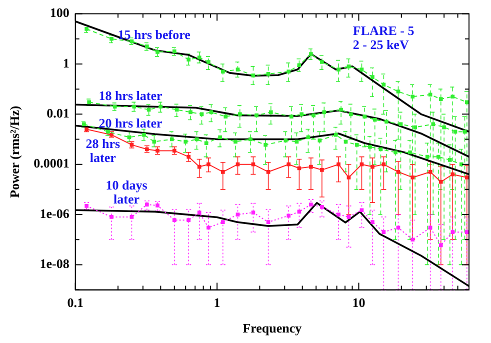 This screenshot has width=491, height=343. What do you see at coordinates (130, 95) in the screenshot?
I see `annotation: 18 hrs later` at bounding box center [130, 95].